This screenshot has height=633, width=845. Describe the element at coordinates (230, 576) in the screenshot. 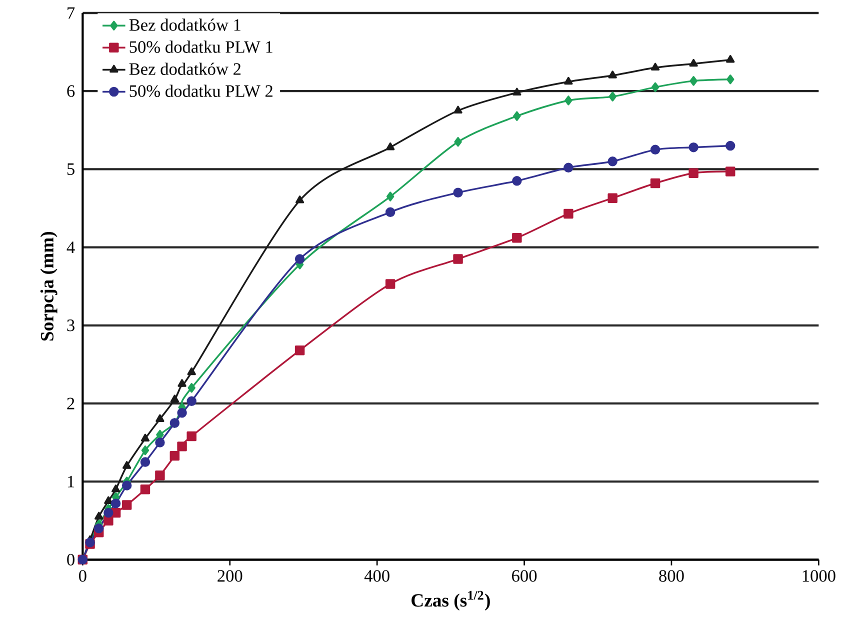

I see `x-tick-label: 200` at that location.